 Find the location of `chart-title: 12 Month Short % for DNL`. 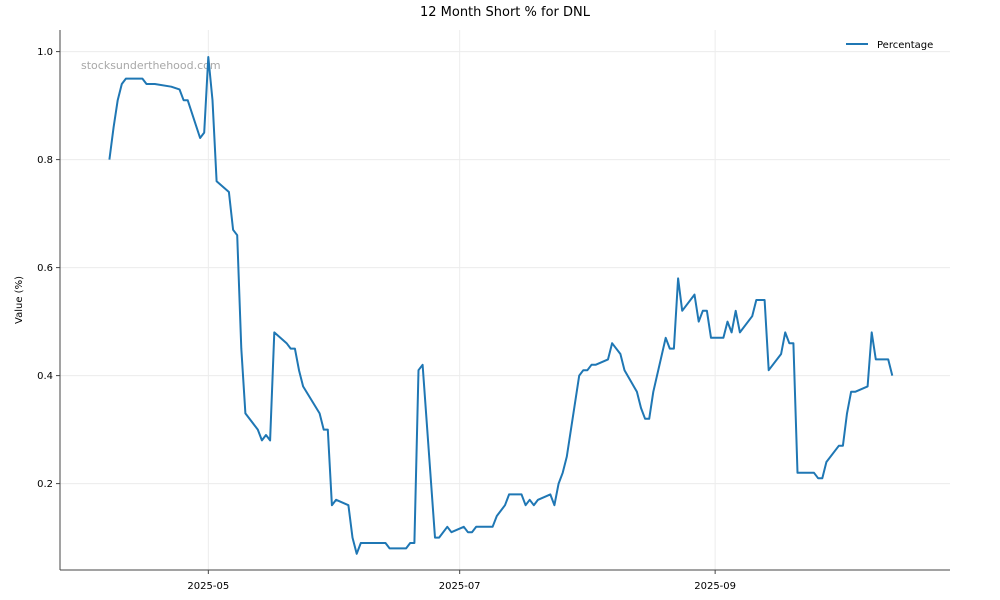

chart-title: 12 Month Short % for DNL is located at coordinates (505, 12).